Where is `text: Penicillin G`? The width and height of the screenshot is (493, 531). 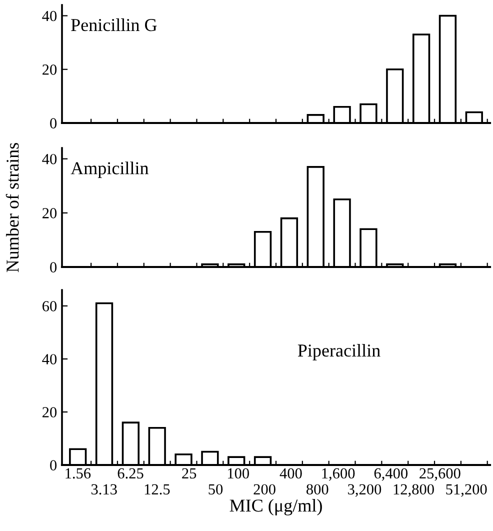 text: Penicillin G is located at coordinates (114, 25).